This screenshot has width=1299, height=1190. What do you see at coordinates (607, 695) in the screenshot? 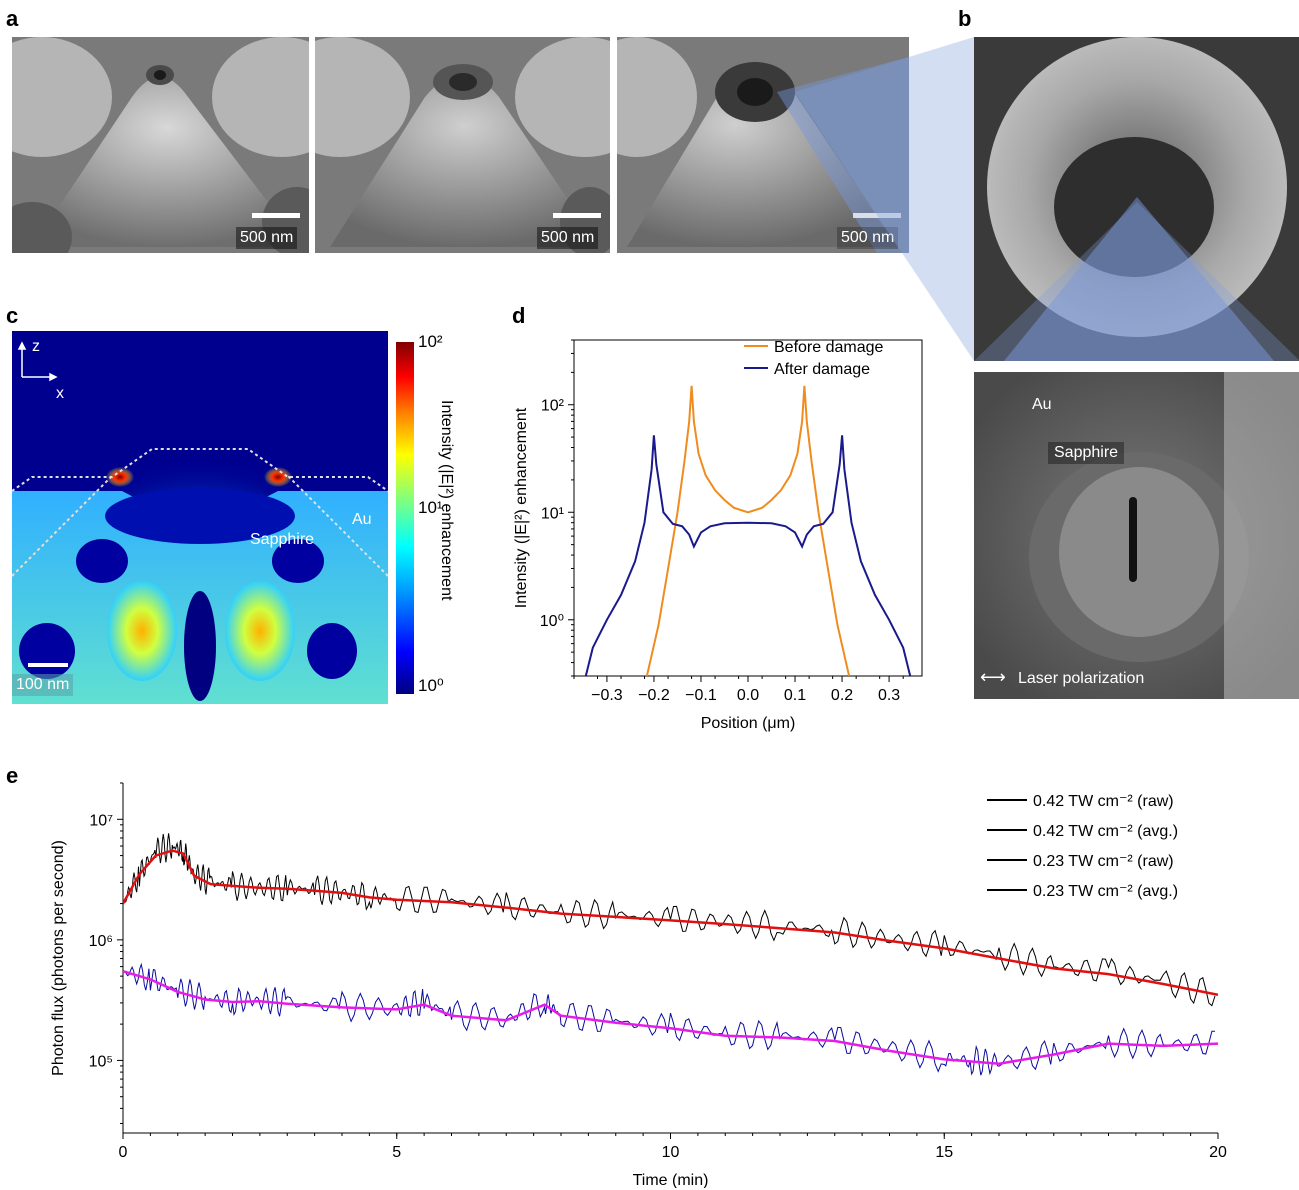
I see `x-tick-label: −0.3` at bounding box center [607, 695].